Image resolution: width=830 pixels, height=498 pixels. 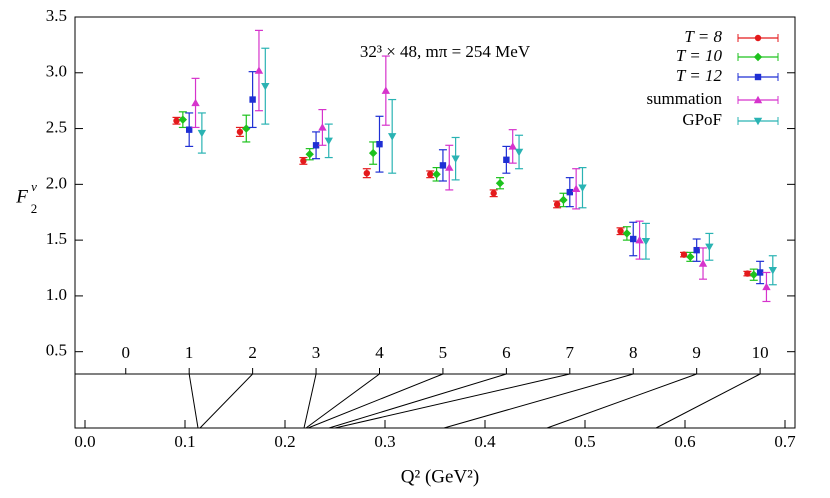 I want to click on index-tick-label: 8, so click(x=633, y=352).